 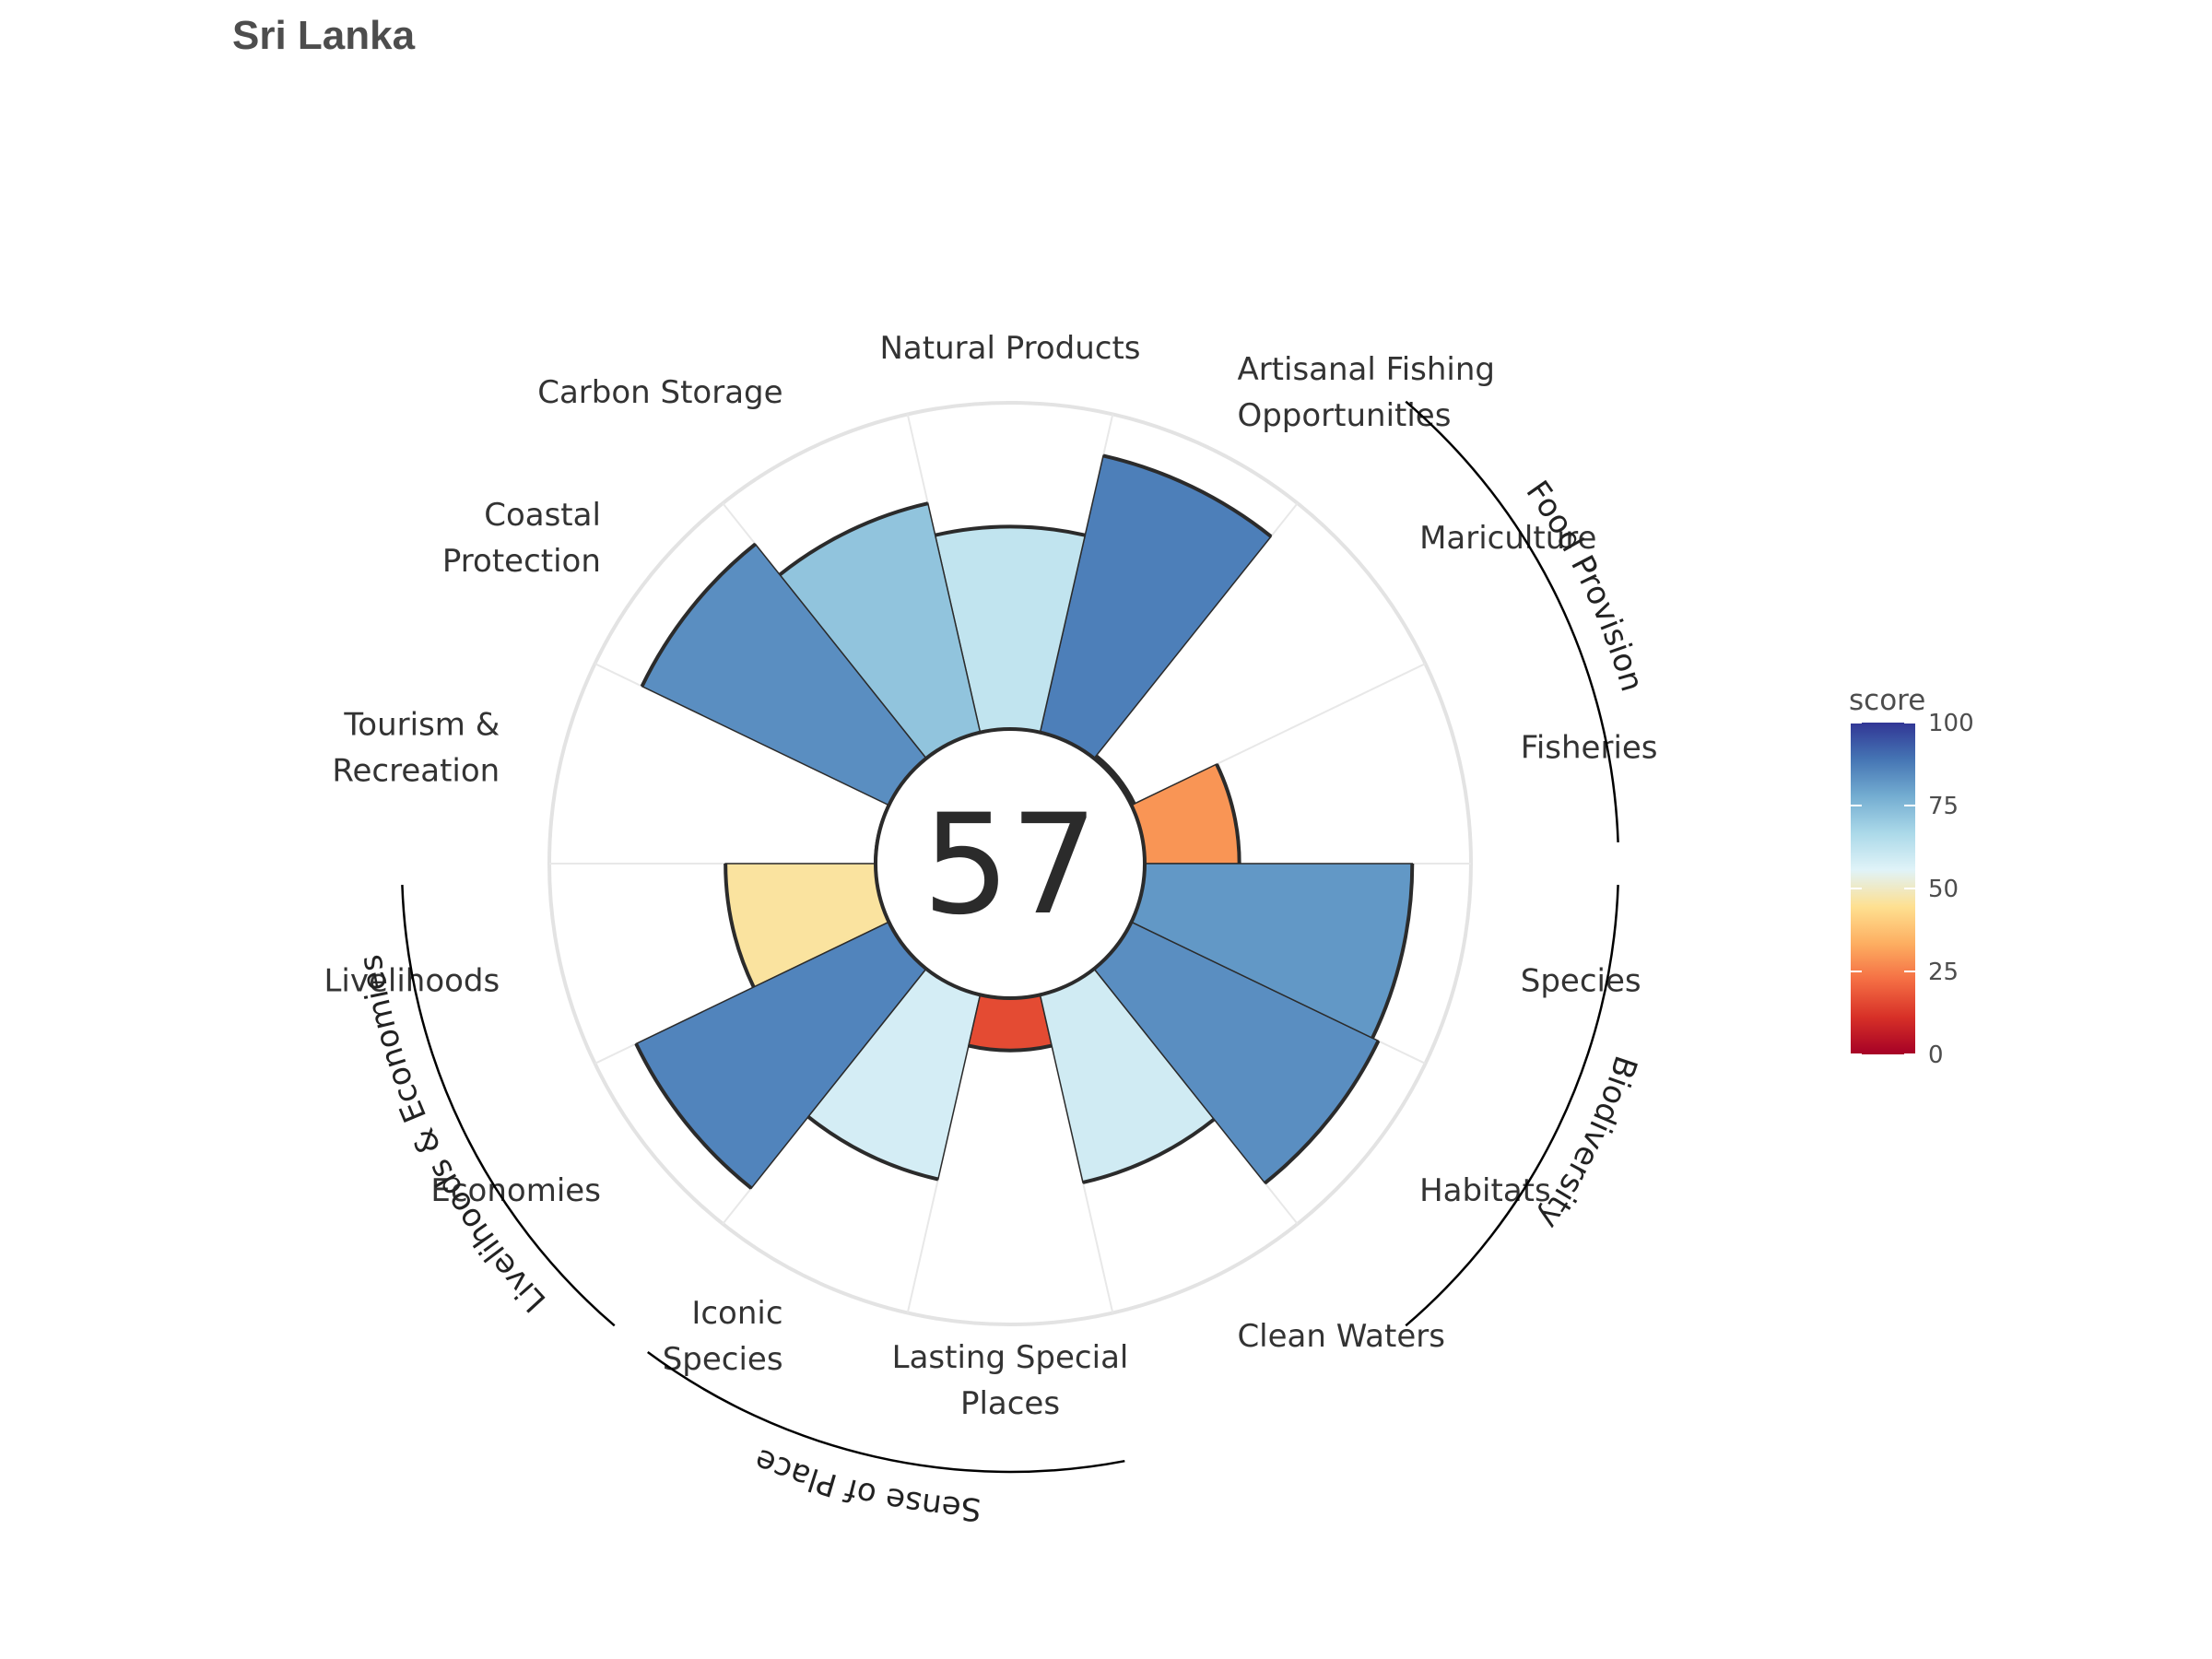 I want to click on goal-label-line: Artisanal Fishing, so click(x=1366, y=369).